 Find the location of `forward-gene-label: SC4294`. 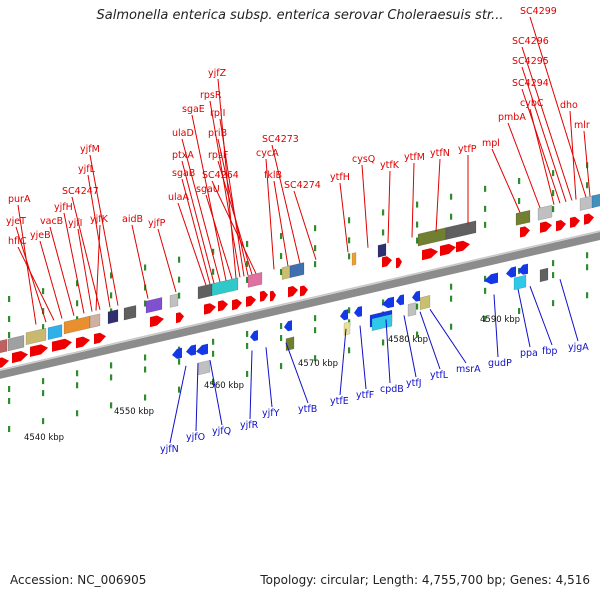

forward-gene-label: SC4294 is located at coordinates (530, 83).